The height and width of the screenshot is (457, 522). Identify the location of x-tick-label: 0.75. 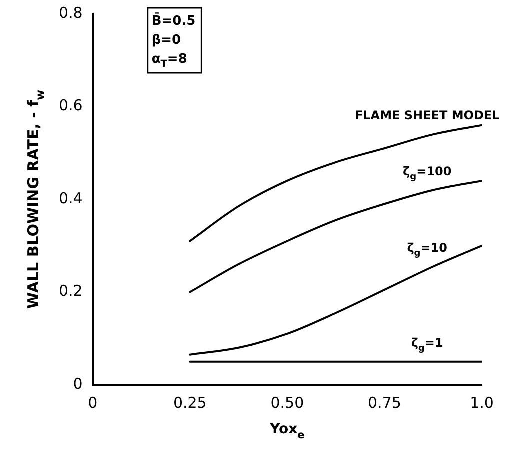
(385, 403).